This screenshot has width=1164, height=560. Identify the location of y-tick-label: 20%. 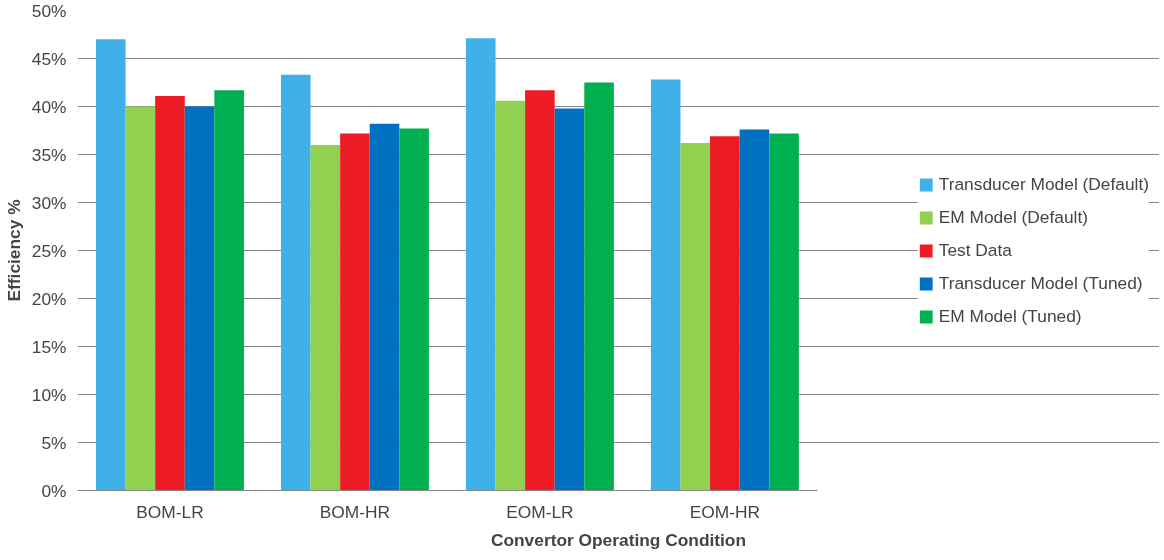
(49, 298).